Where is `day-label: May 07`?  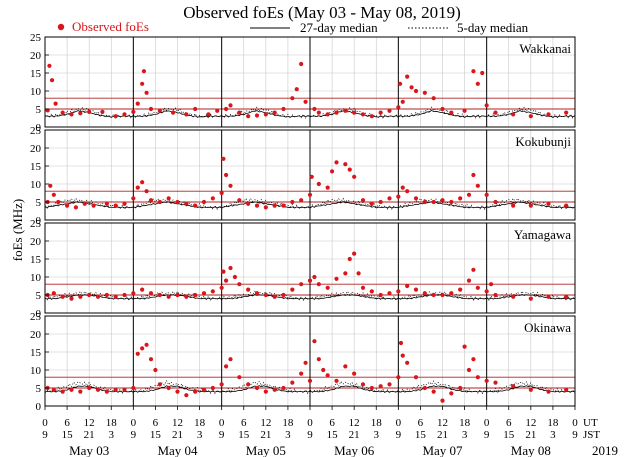 day-label: May 07 is located at coordinates (442, 450).